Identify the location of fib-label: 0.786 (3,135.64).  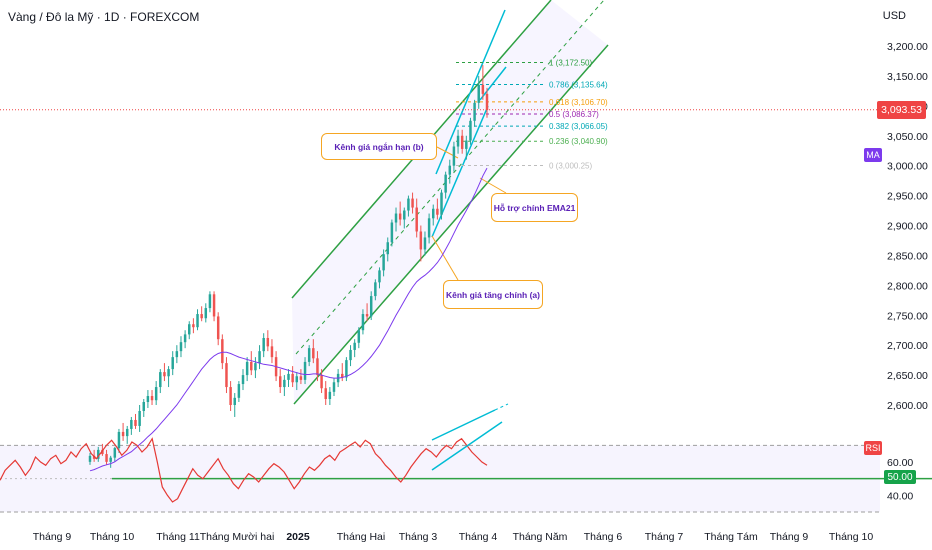
(578, 85).